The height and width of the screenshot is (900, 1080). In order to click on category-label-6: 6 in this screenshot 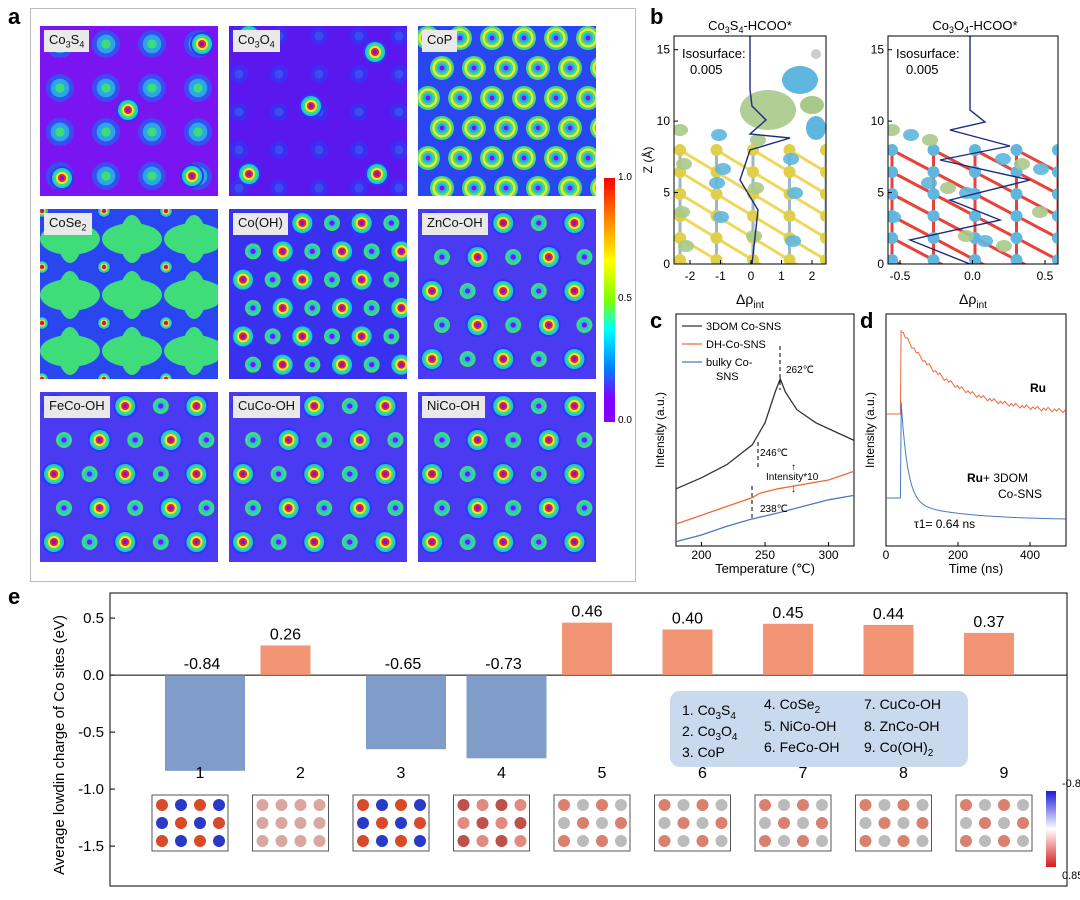, I will do `click(702, 773)`.